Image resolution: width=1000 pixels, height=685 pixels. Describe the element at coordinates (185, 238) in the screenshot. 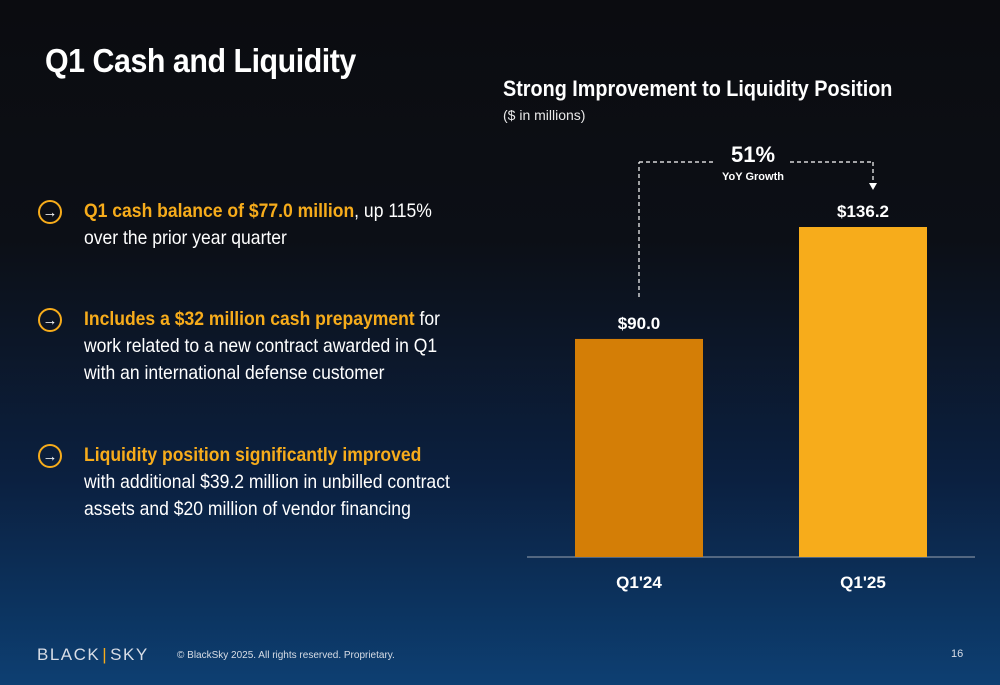

I see `bullet-line: over the prior year quarter` at that location.